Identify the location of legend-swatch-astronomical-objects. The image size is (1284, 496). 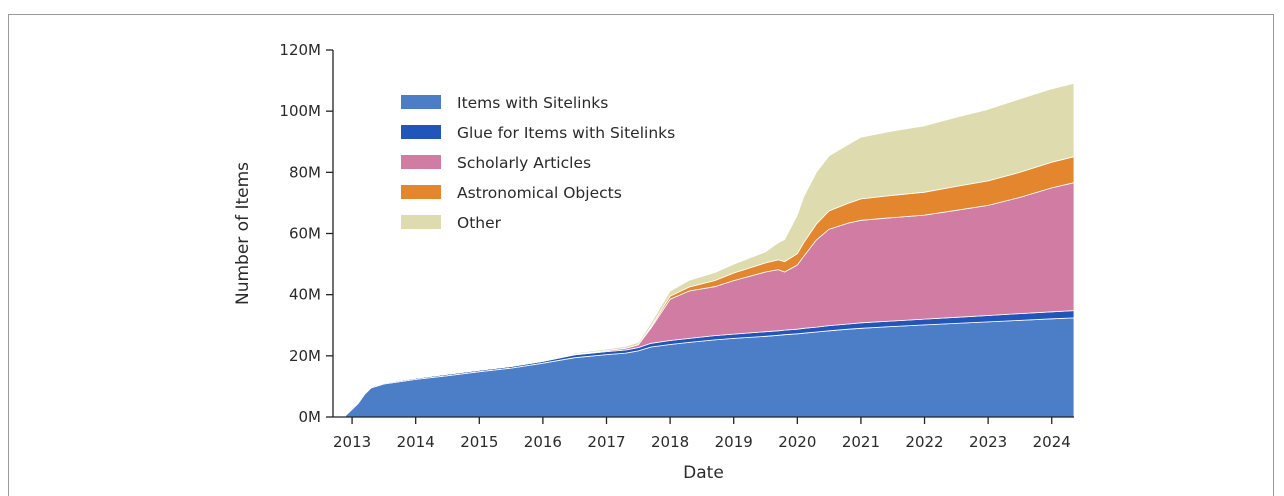
(421, 192).